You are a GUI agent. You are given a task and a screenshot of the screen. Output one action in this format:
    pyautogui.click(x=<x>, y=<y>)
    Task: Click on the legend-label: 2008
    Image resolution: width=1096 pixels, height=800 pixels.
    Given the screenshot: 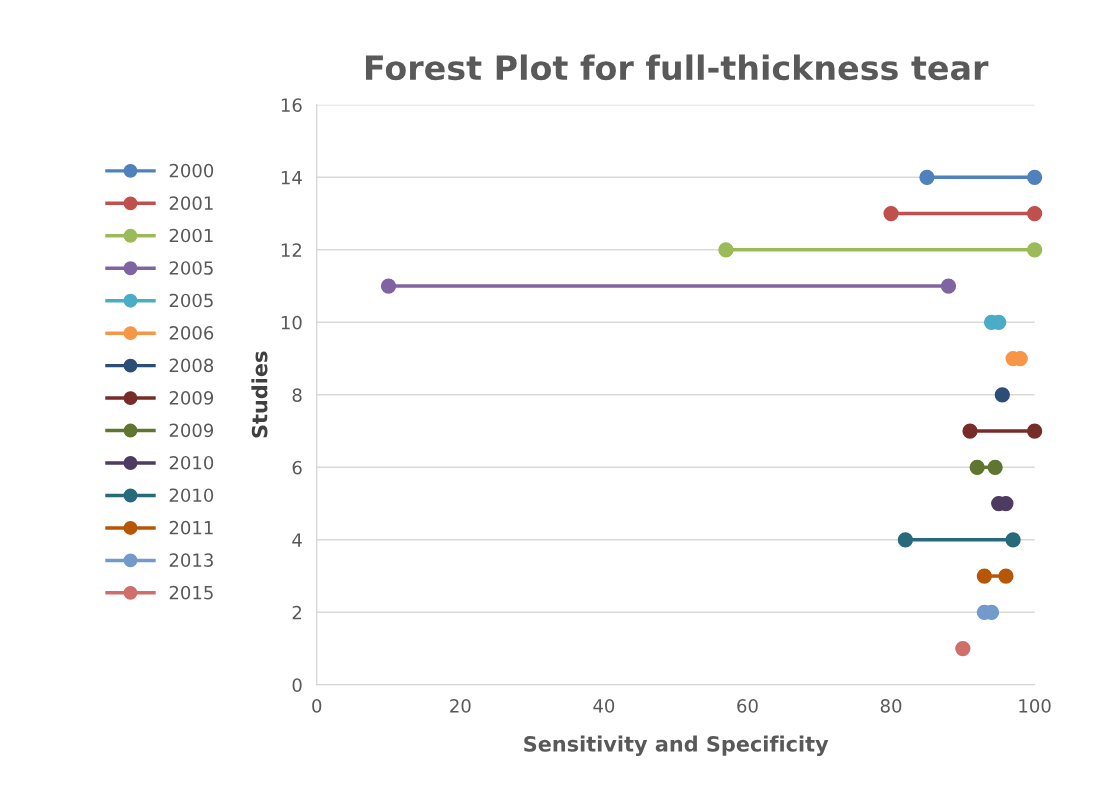 What is the action you would take?
    pyautogui.click(x=191, y=365)
    